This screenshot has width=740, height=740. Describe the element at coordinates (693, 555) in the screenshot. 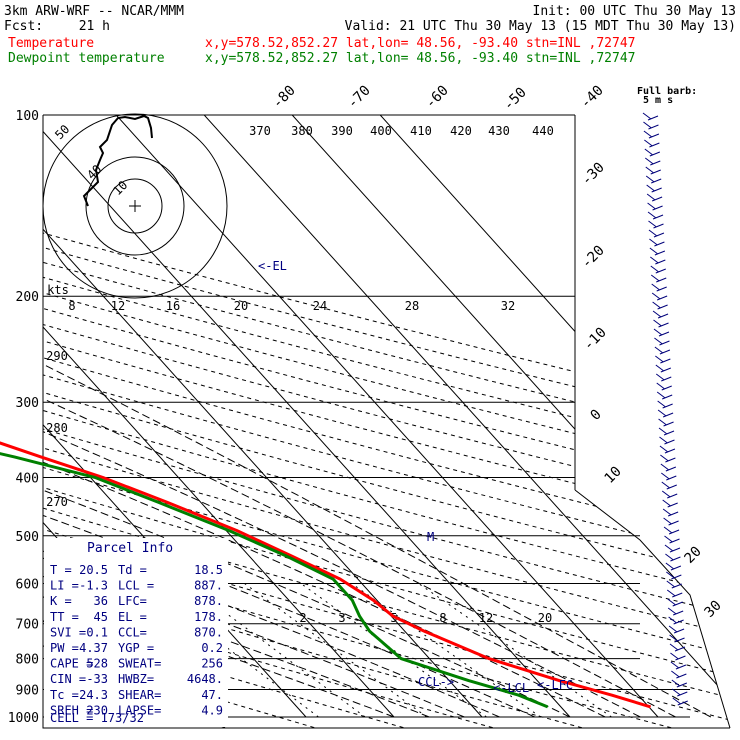

I see `isotherm-label: 20` at that location.